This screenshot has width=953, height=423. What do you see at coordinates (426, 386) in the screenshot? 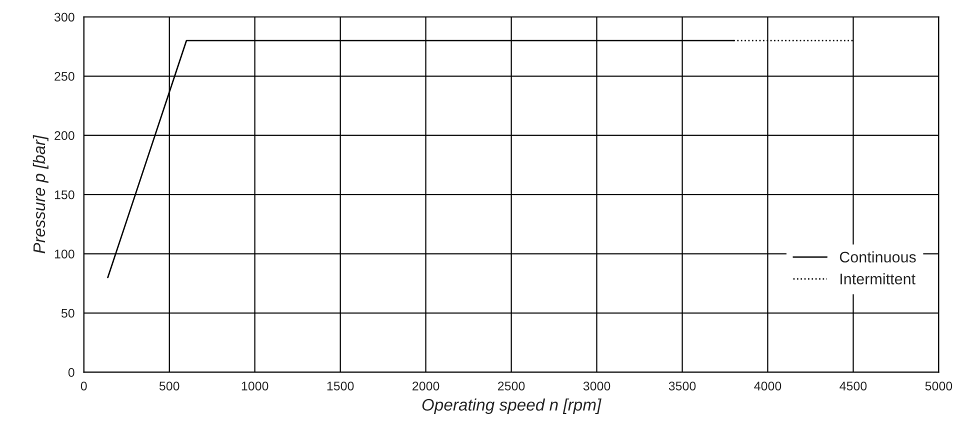
I see `x-tick-label: 2000` at bounding box center [426, 386].